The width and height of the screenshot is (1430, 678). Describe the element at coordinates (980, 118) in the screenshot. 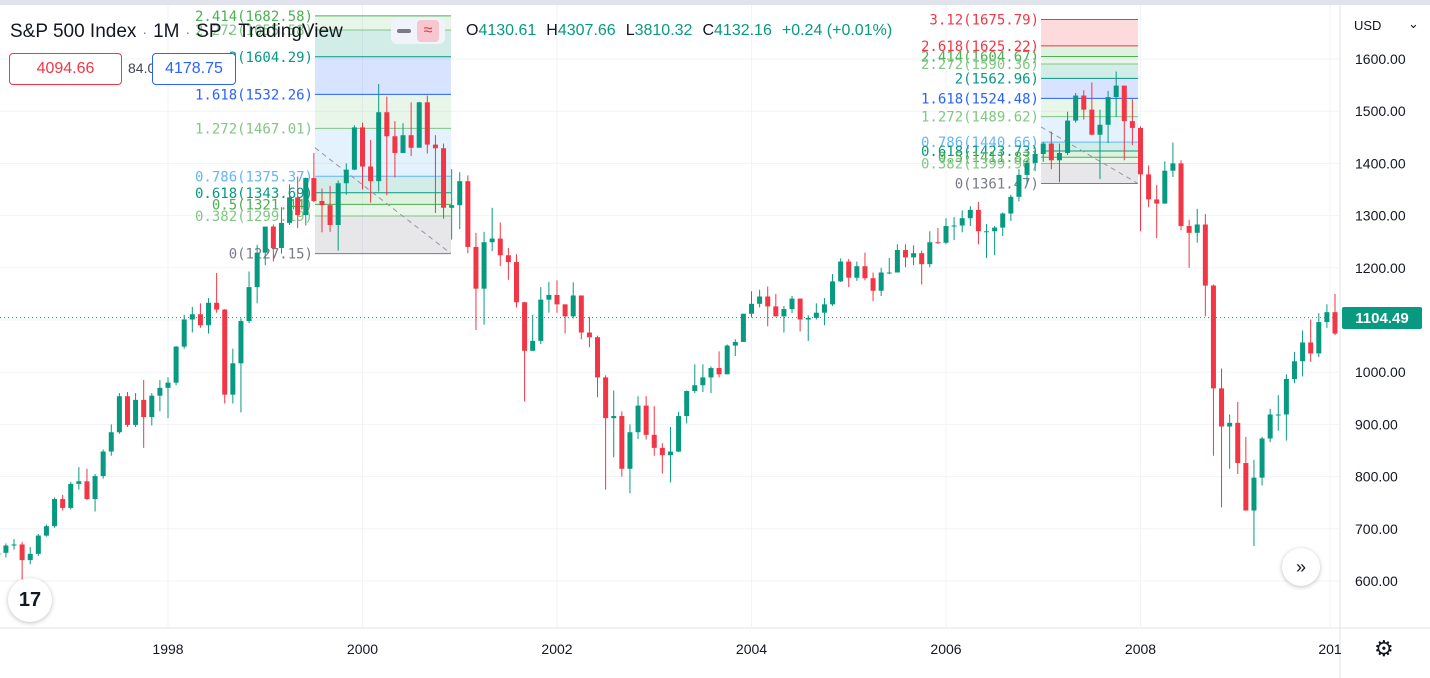

I see `fib-level-label: 1.272(1489.62)` at that location.